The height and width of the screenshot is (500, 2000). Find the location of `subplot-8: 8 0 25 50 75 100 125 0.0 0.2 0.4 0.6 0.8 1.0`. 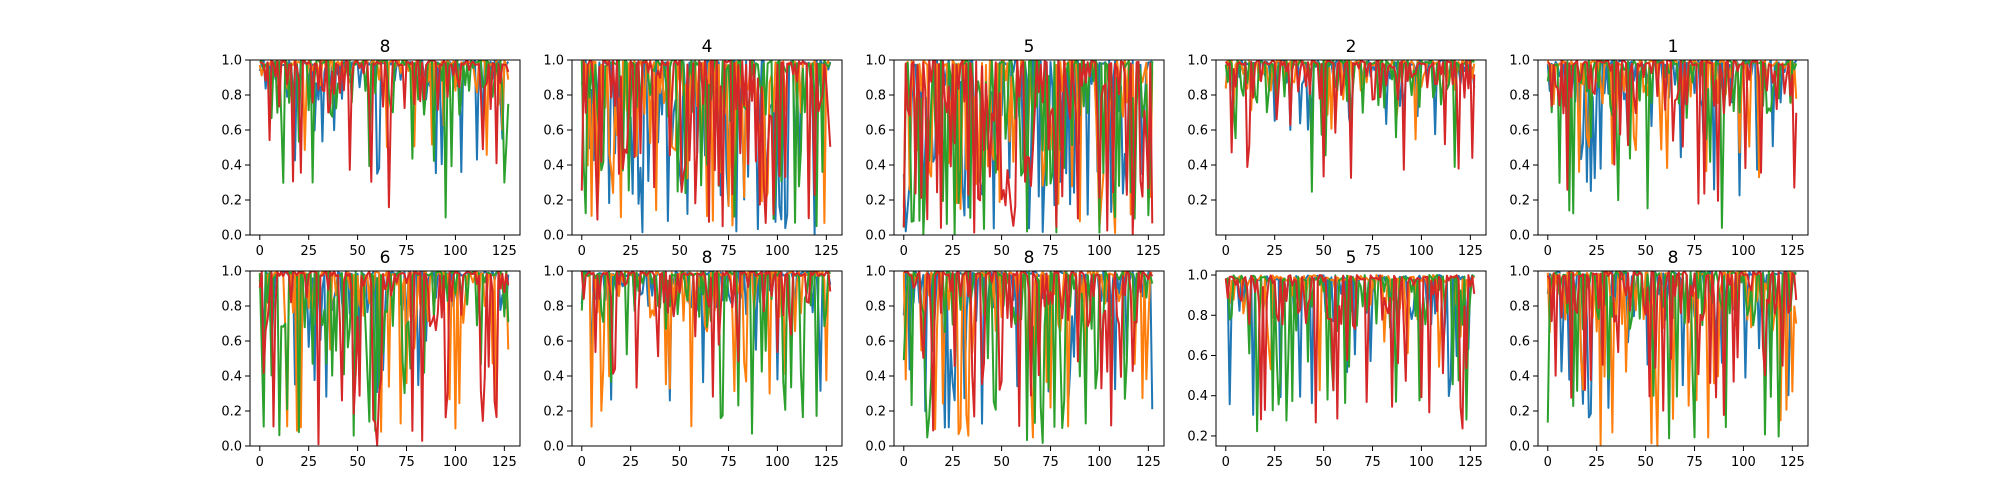

subplot-8: 8 0 25 50 75 100 125 0.0 0.2 0.4 0.6 0.8 1.0 is located at coordinates (1015, 359).